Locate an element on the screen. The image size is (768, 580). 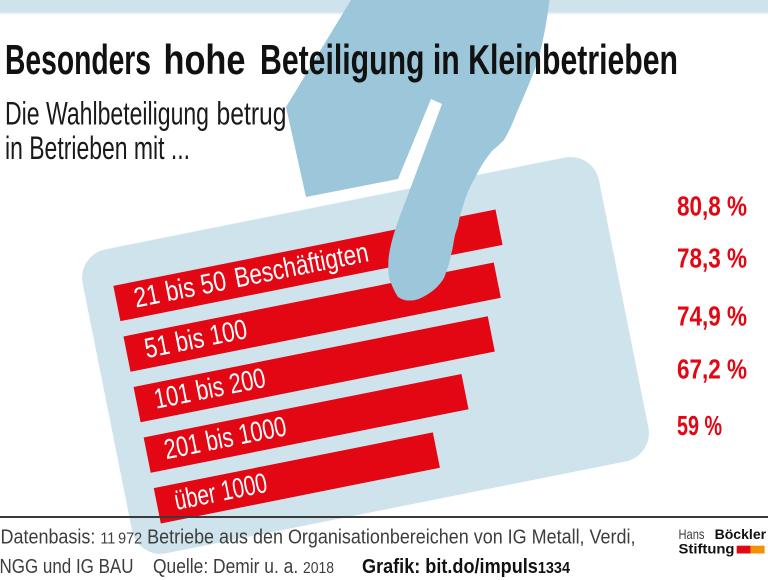
svg-text: Grafik: bit.do/impuls1334 is located at coordinates (466, 567).